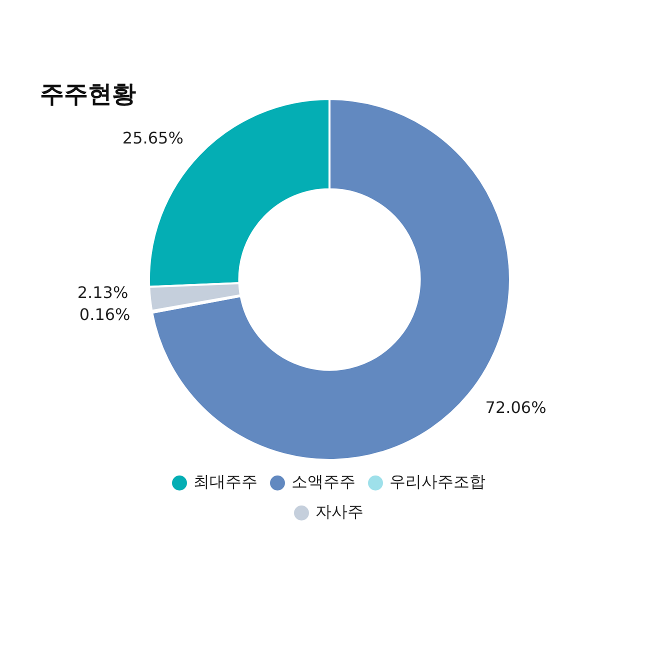  What do you see at coordinates (515, 408) in the screenshot?
I see `data-label: 72.06%` at bounding box center [515, 408].